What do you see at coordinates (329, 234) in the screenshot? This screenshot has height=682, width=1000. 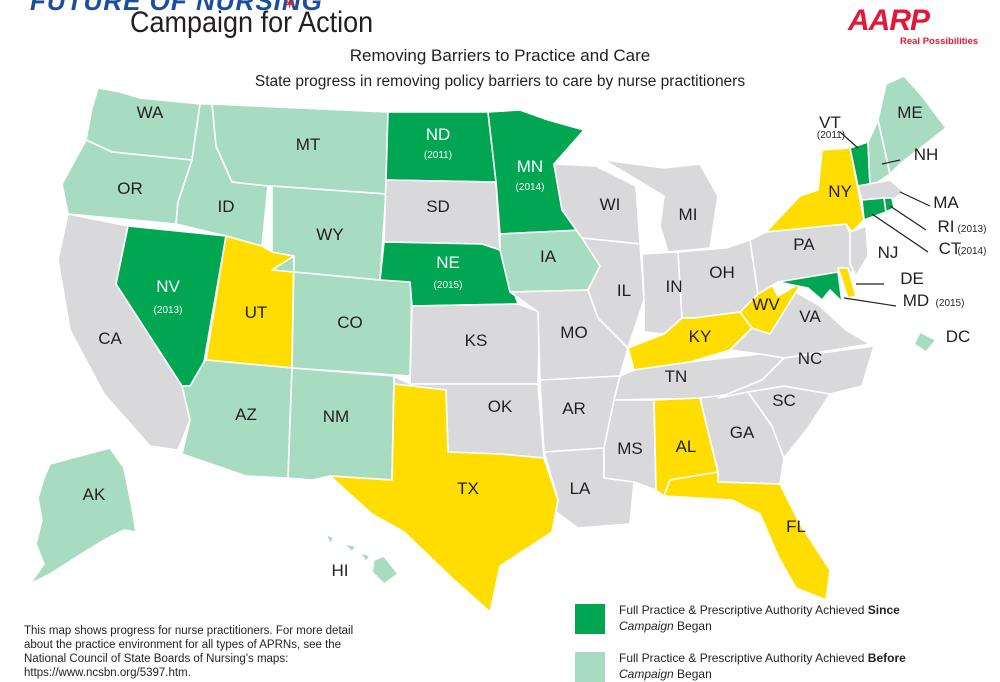 I see `state-label-WY: WY` at bounding box center [329, 234].